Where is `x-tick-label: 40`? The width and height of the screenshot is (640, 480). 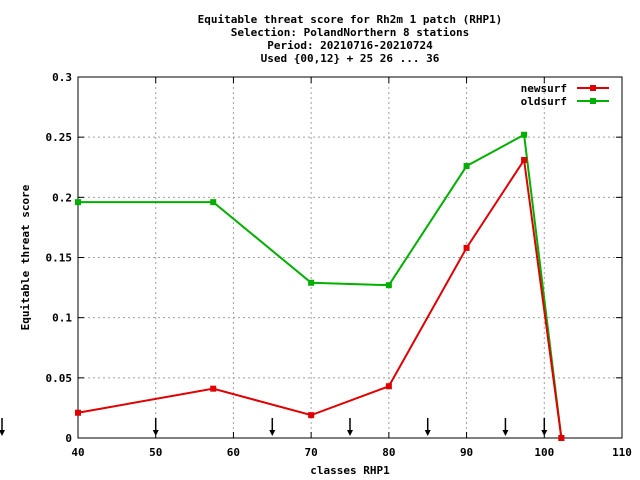 x-tick-label: 40 is located at coordinates (77, 452).